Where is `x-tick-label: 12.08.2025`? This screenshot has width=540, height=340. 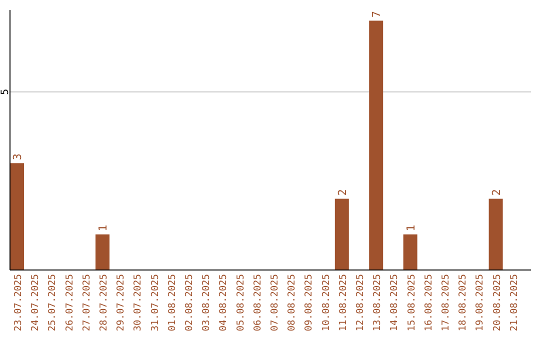 x-tick-label: 12.08.2025 is located at coordinates (360, 303).